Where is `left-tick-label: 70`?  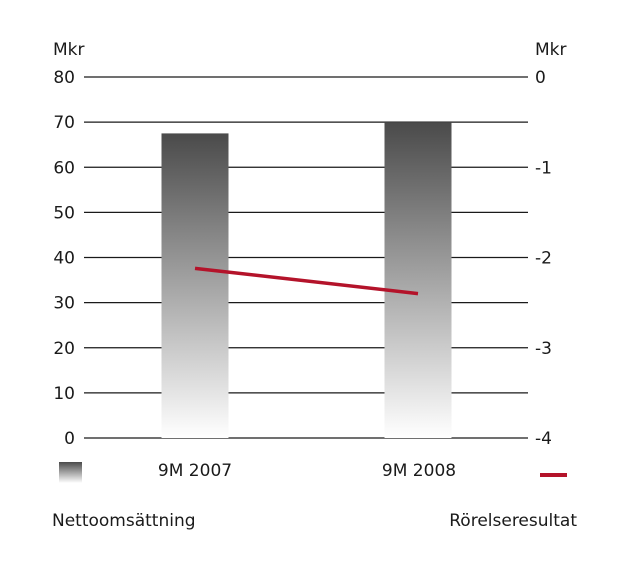
left-tick-label: 70 is located at coordinates (64, 123).